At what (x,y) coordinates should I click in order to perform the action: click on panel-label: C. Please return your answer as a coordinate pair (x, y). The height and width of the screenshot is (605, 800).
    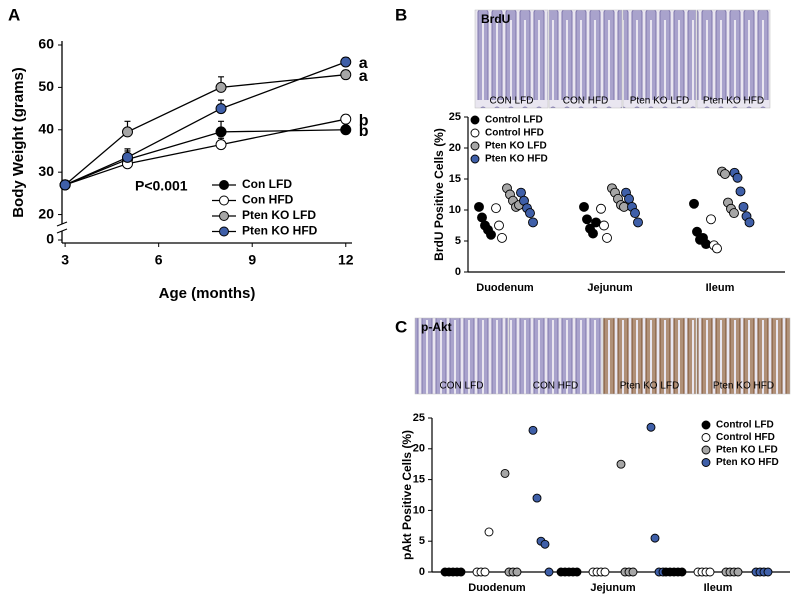
    Looking at the image, I should click on (401, 326).